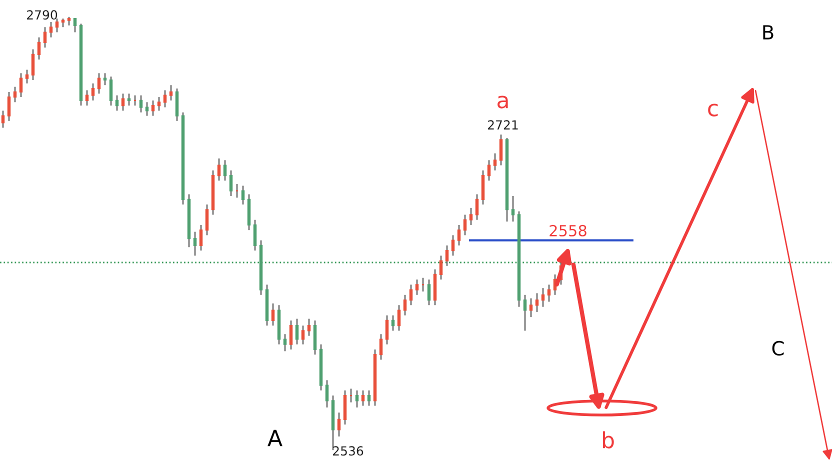 The width and height of the screenshot is (832, 467). What do you see at coordinates (503, 102) in the screenshot?
I see `annotation: a` at bounding box center [503, 102].